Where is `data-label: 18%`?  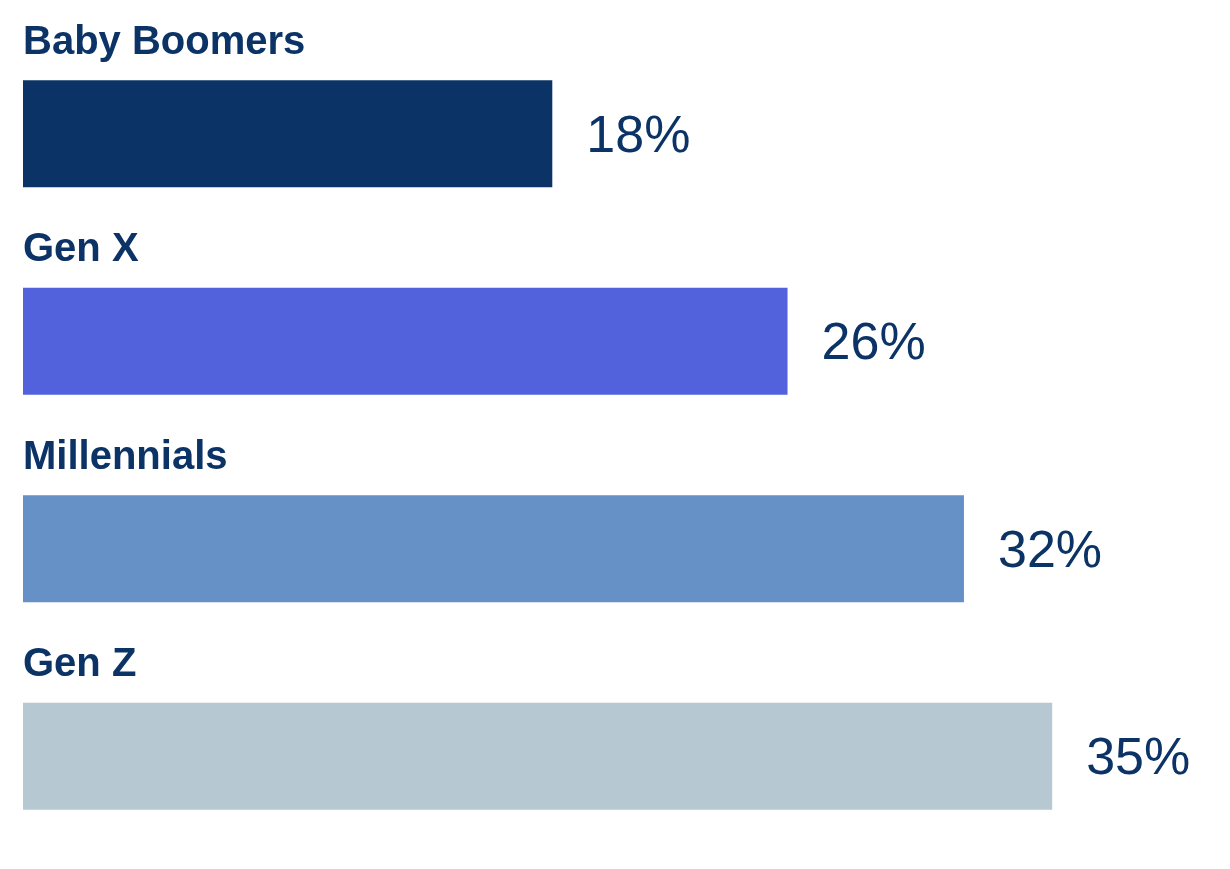 data-label: 18% is located at coordinates (638, 133).